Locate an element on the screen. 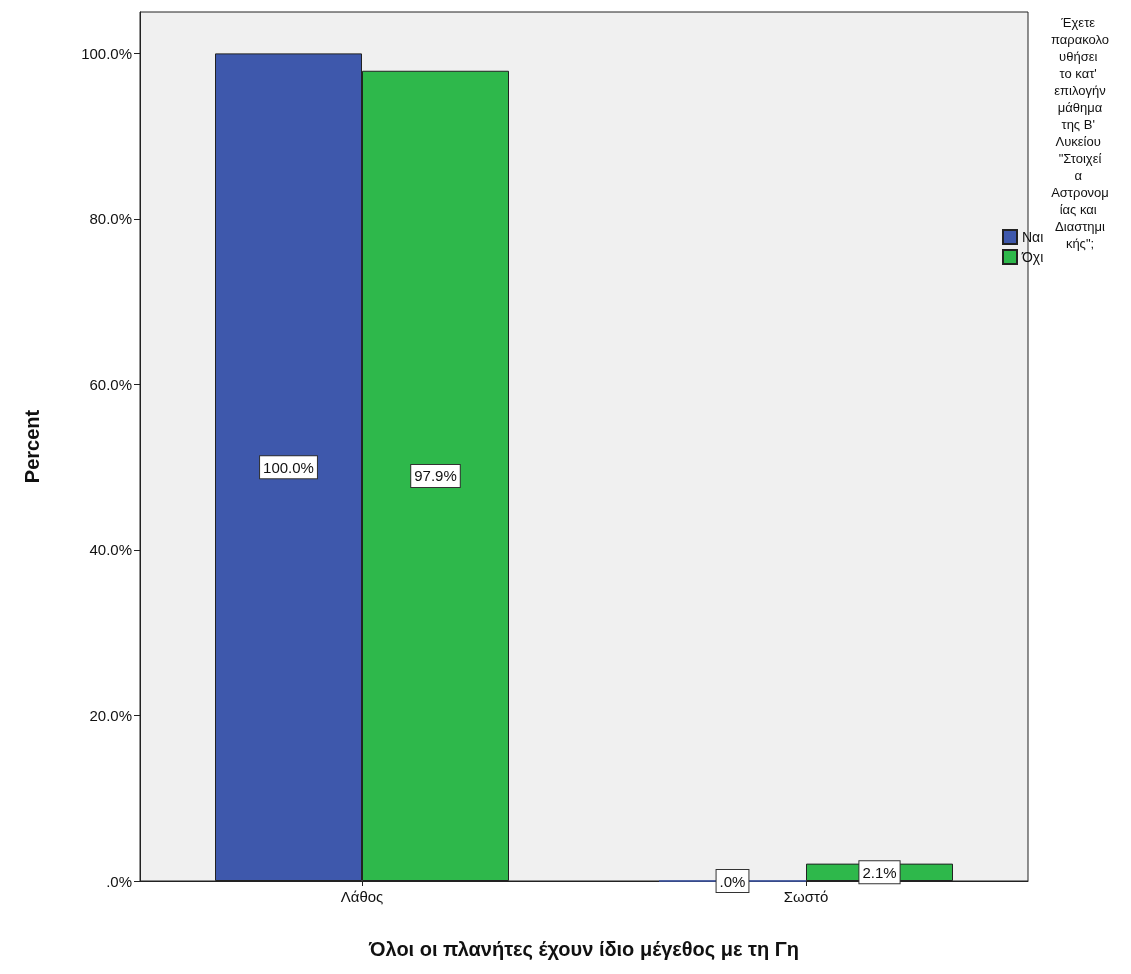 Image resolution: width=1131 pixels, height=974 pixels. y-axis-title: Percent is located at coordinates (32, 446).